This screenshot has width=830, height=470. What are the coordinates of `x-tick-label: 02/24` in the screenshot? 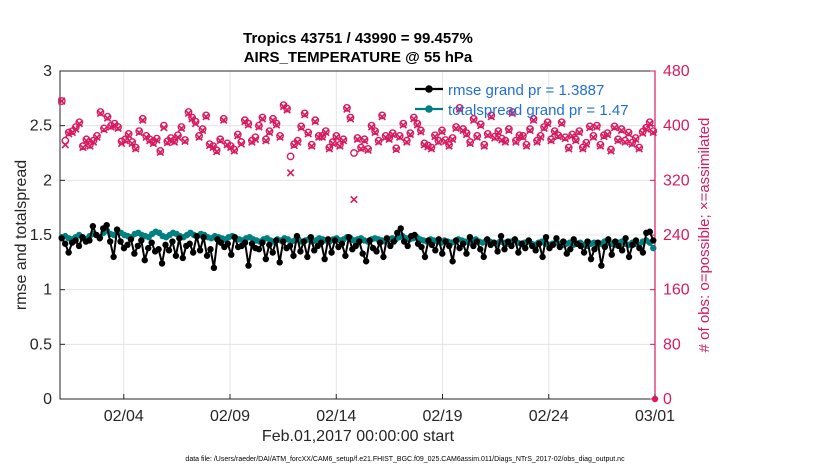 It's located at (549, 416).